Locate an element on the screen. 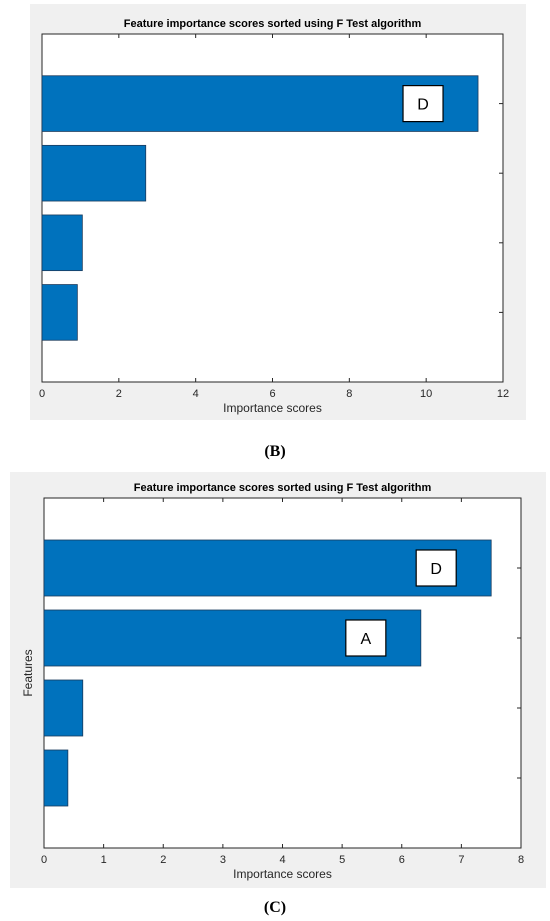 The width and height of the screenshot is (550, 921). x-tick-label: 7 is located at coordinates (461, 860).